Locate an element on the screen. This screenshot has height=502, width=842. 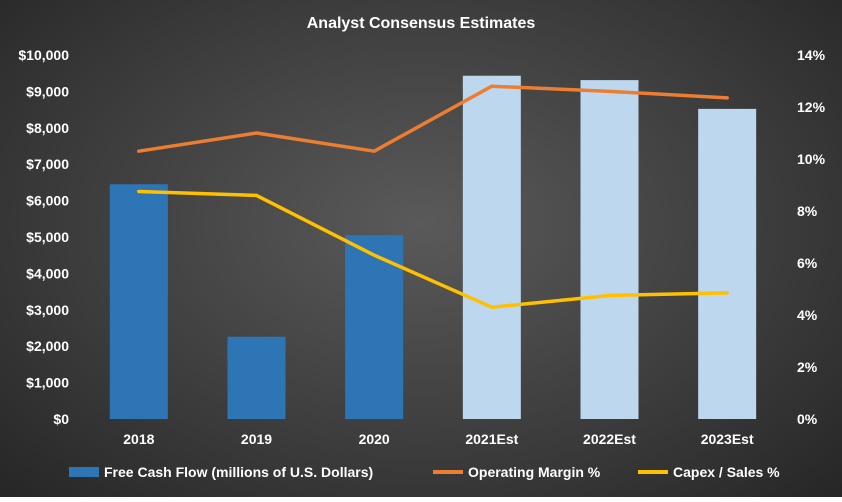
y-left-tick-label: $9,000 is located at coordinates (47, 91).